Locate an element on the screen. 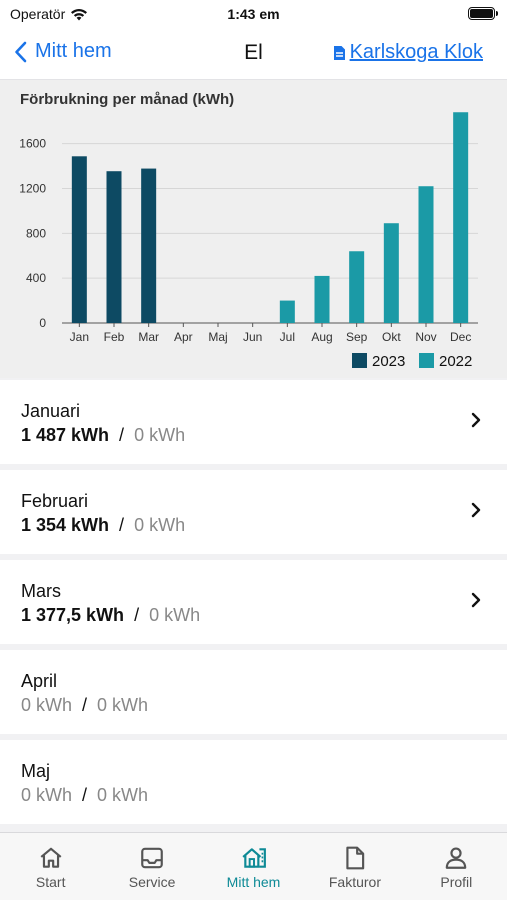 This screenshot has height=900, width=507. carrier-label: Operatör is located at coordinates (38, 14).